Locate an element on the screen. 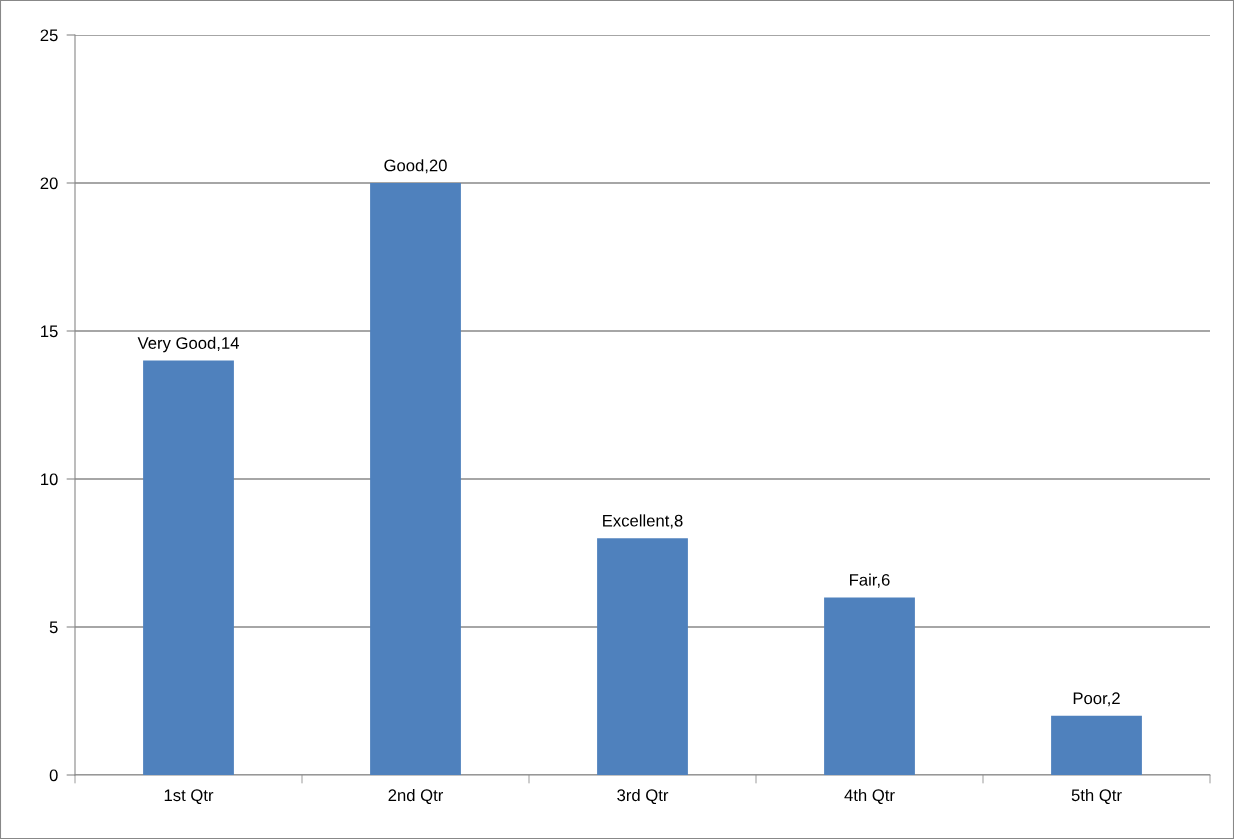  x-tick-label: 2nd Qtr is located at coordinates (416, 796).